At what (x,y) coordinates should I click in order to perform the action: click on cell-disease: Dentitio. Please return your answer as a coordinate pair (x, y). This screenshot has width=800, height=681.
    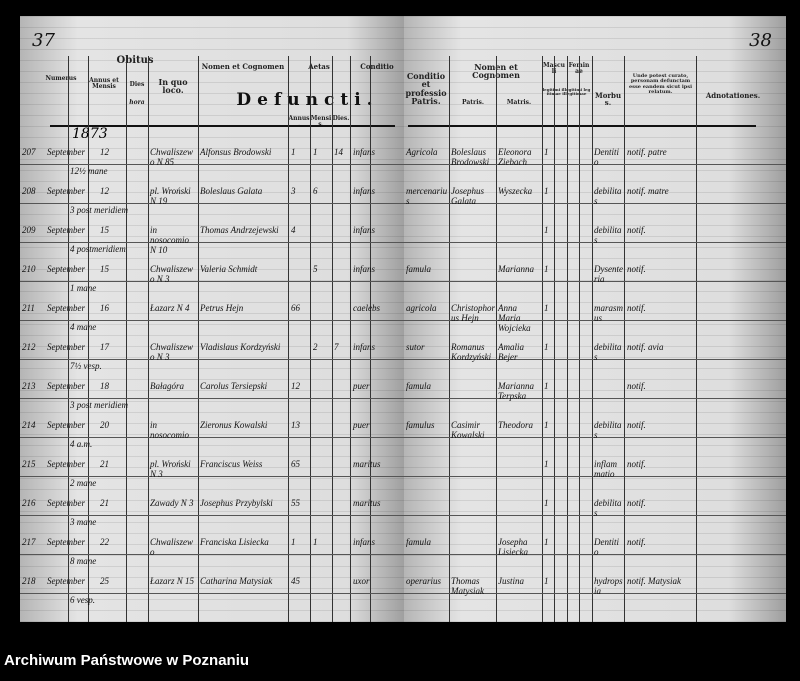
    Looking at the image, I should click on (606, 157).